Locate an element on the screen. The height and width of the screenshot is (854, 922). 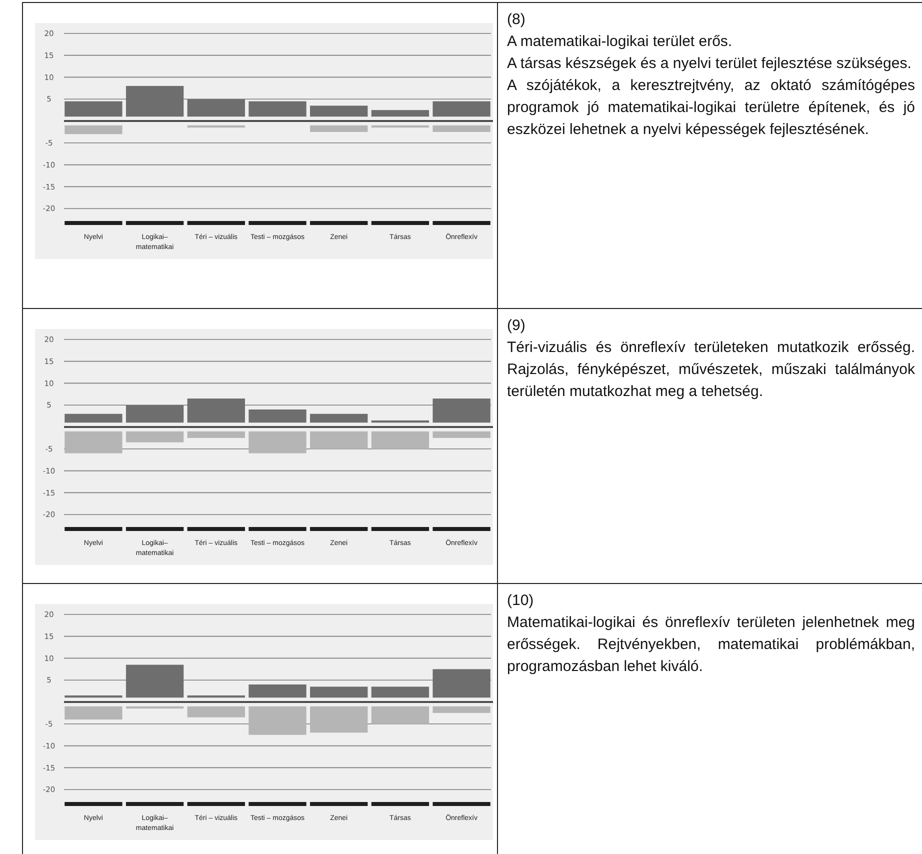
text: Téri-vizuális és önreflexív területeken mutatkozik erősség. Rajzolás, fényképészet, művészetek, műszaki találmányok területén mutatkozhat meg a tehetség. is located at coordinates (711, 370).